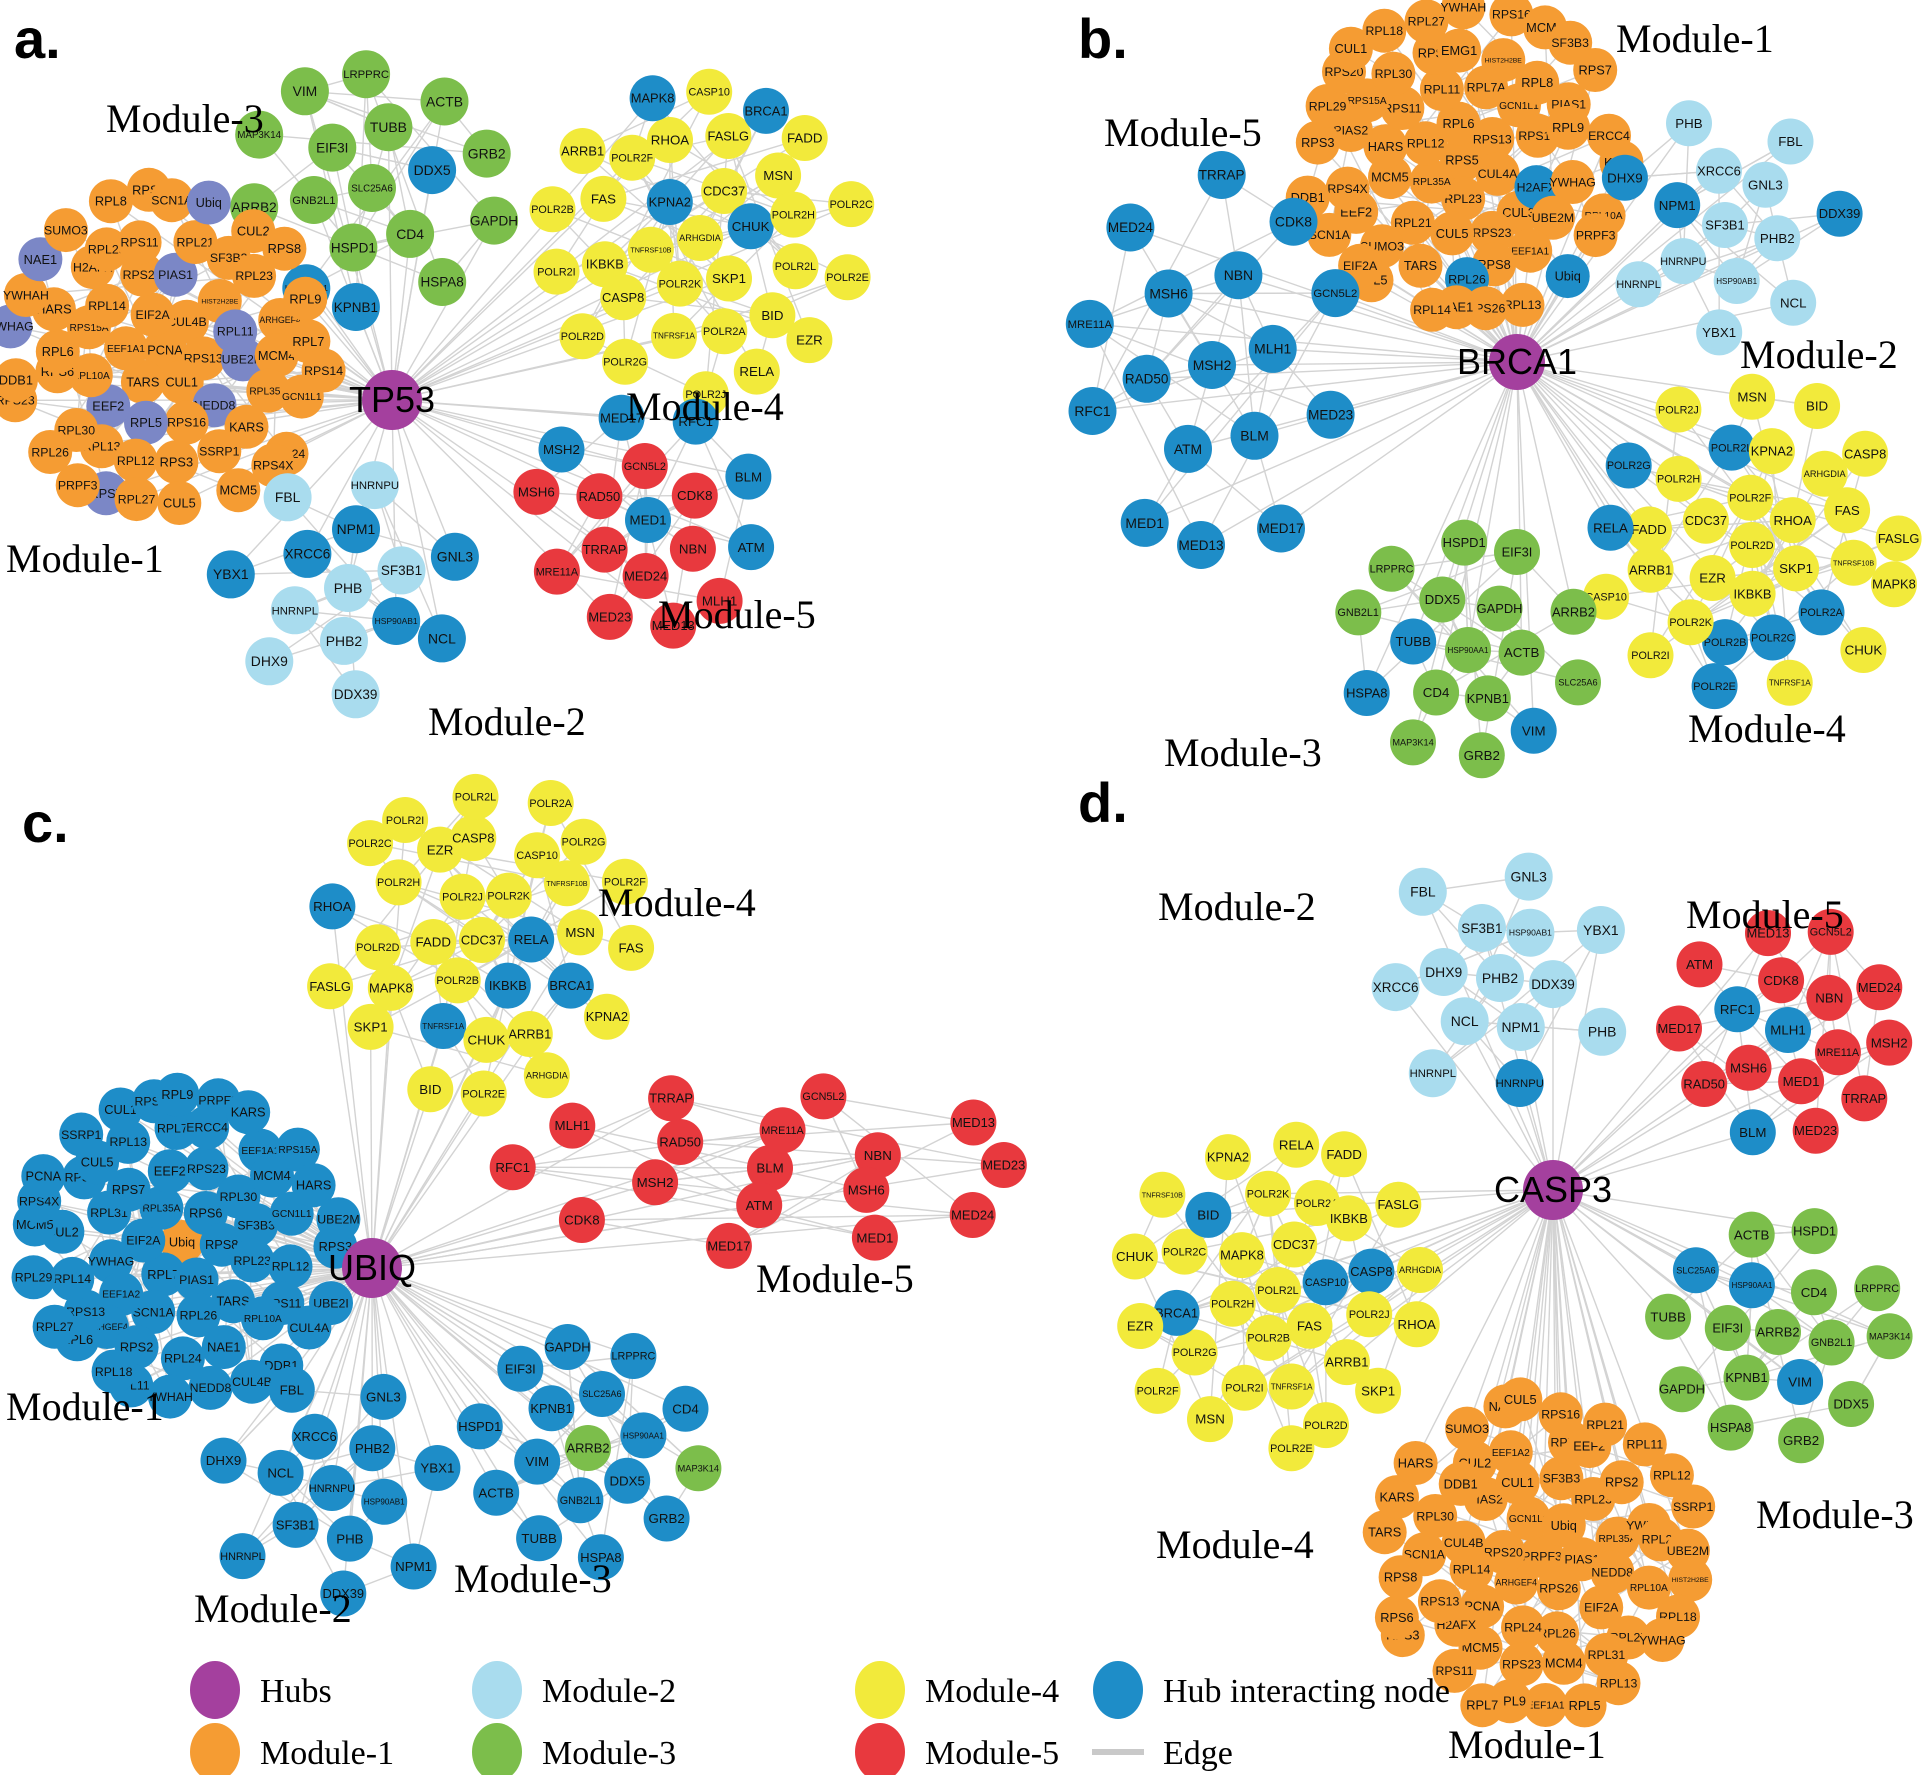 The height and width of the screenshot is (1775, 1923). I want to click on node-POLR2J, so click(1678, 409).